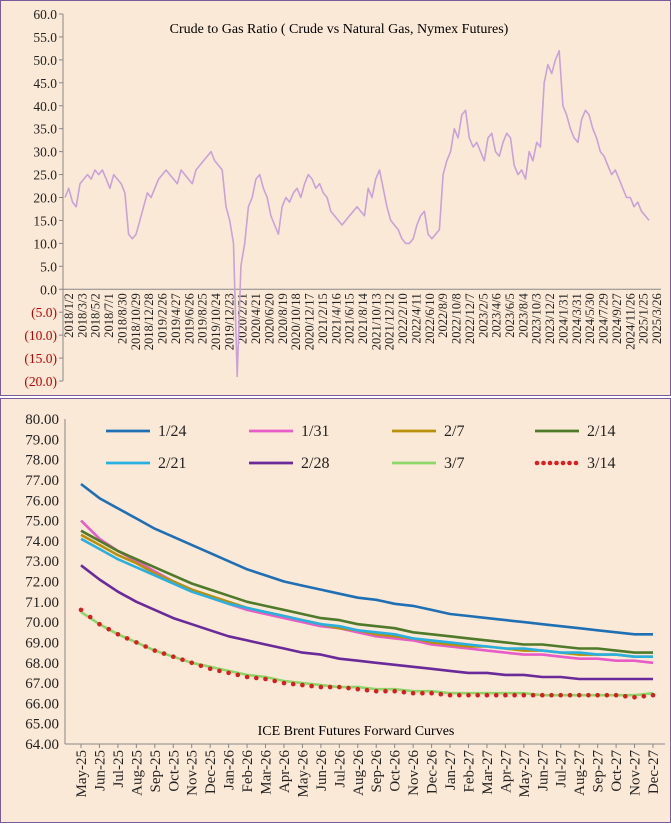  I want to click on y-tick-label: 60.0, so click(45, 14).